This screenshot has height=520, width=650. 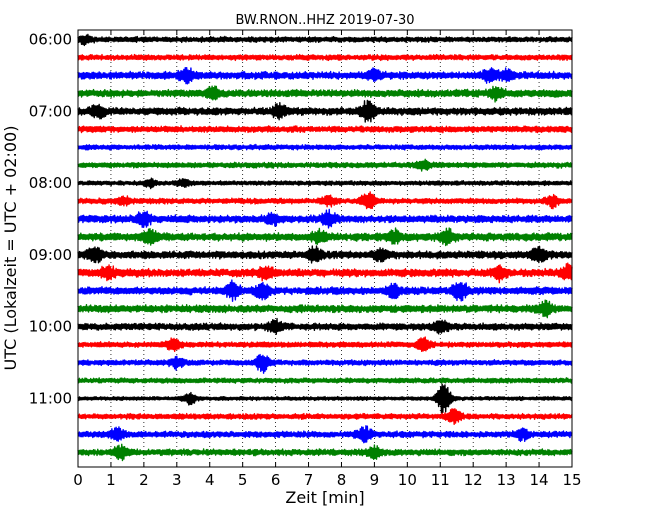 What do you see at coordinates (10, 248) in the screenshot?
I see `y-axis-label: UTC (Lokalzeit = UTC + 02:00)` at bounding box center [10, 248].